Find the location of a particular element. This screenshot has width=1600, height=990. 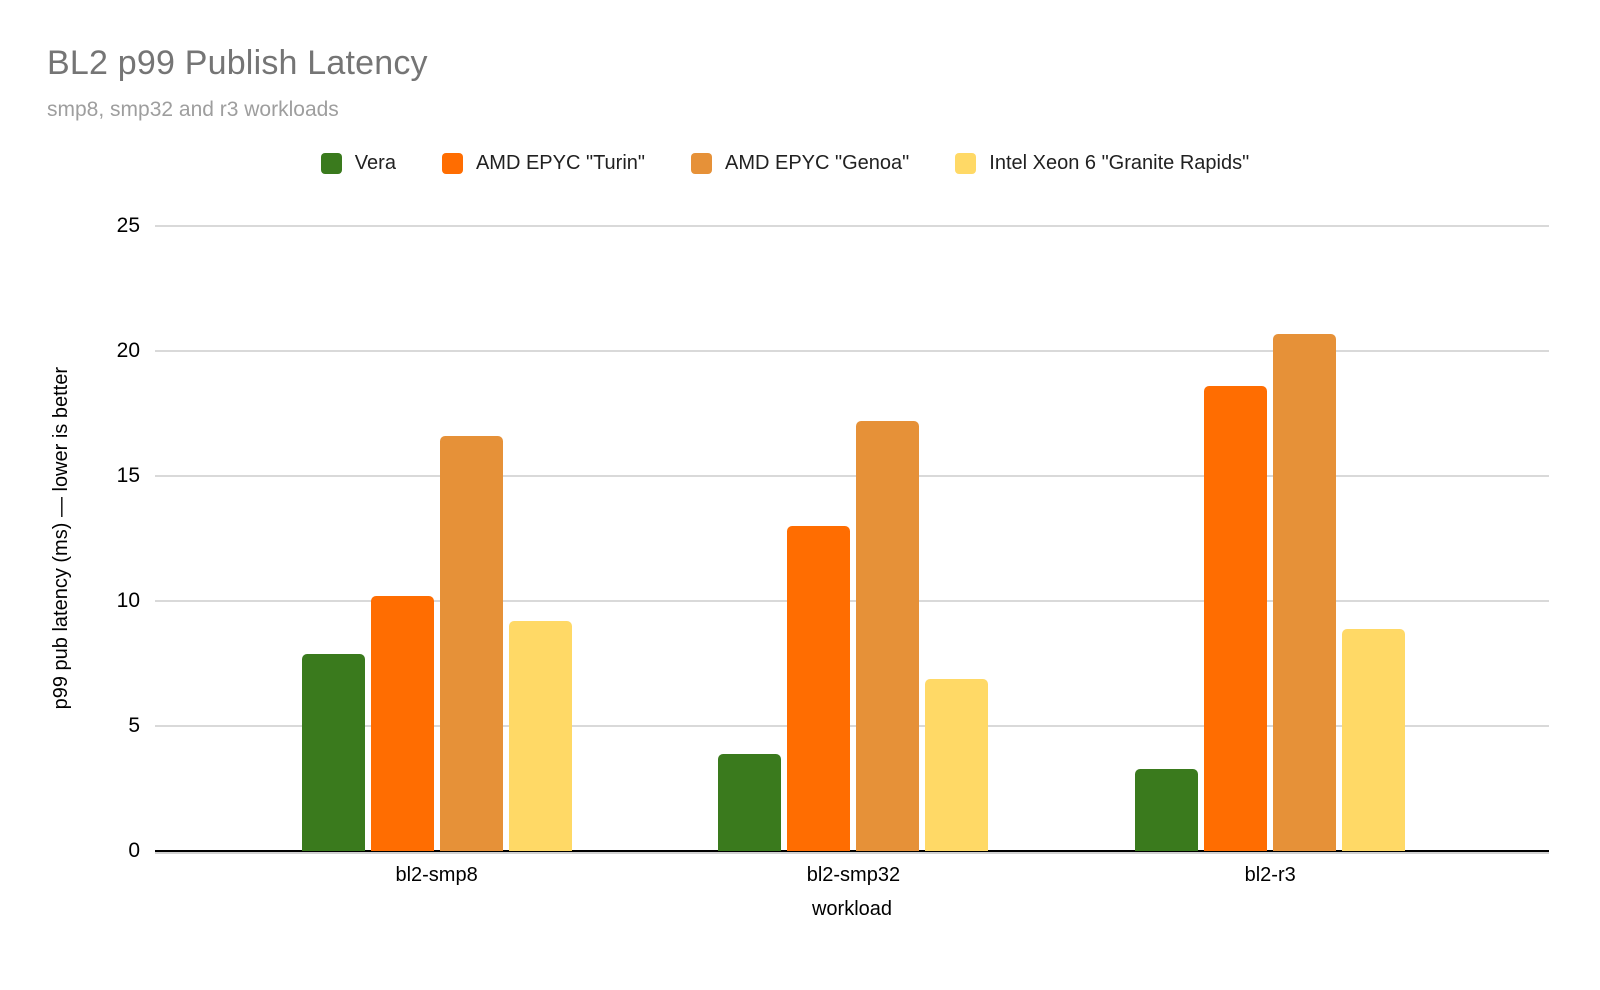

legend-label: AMD EPYC "Turin" is located at coordinates (560, 163).